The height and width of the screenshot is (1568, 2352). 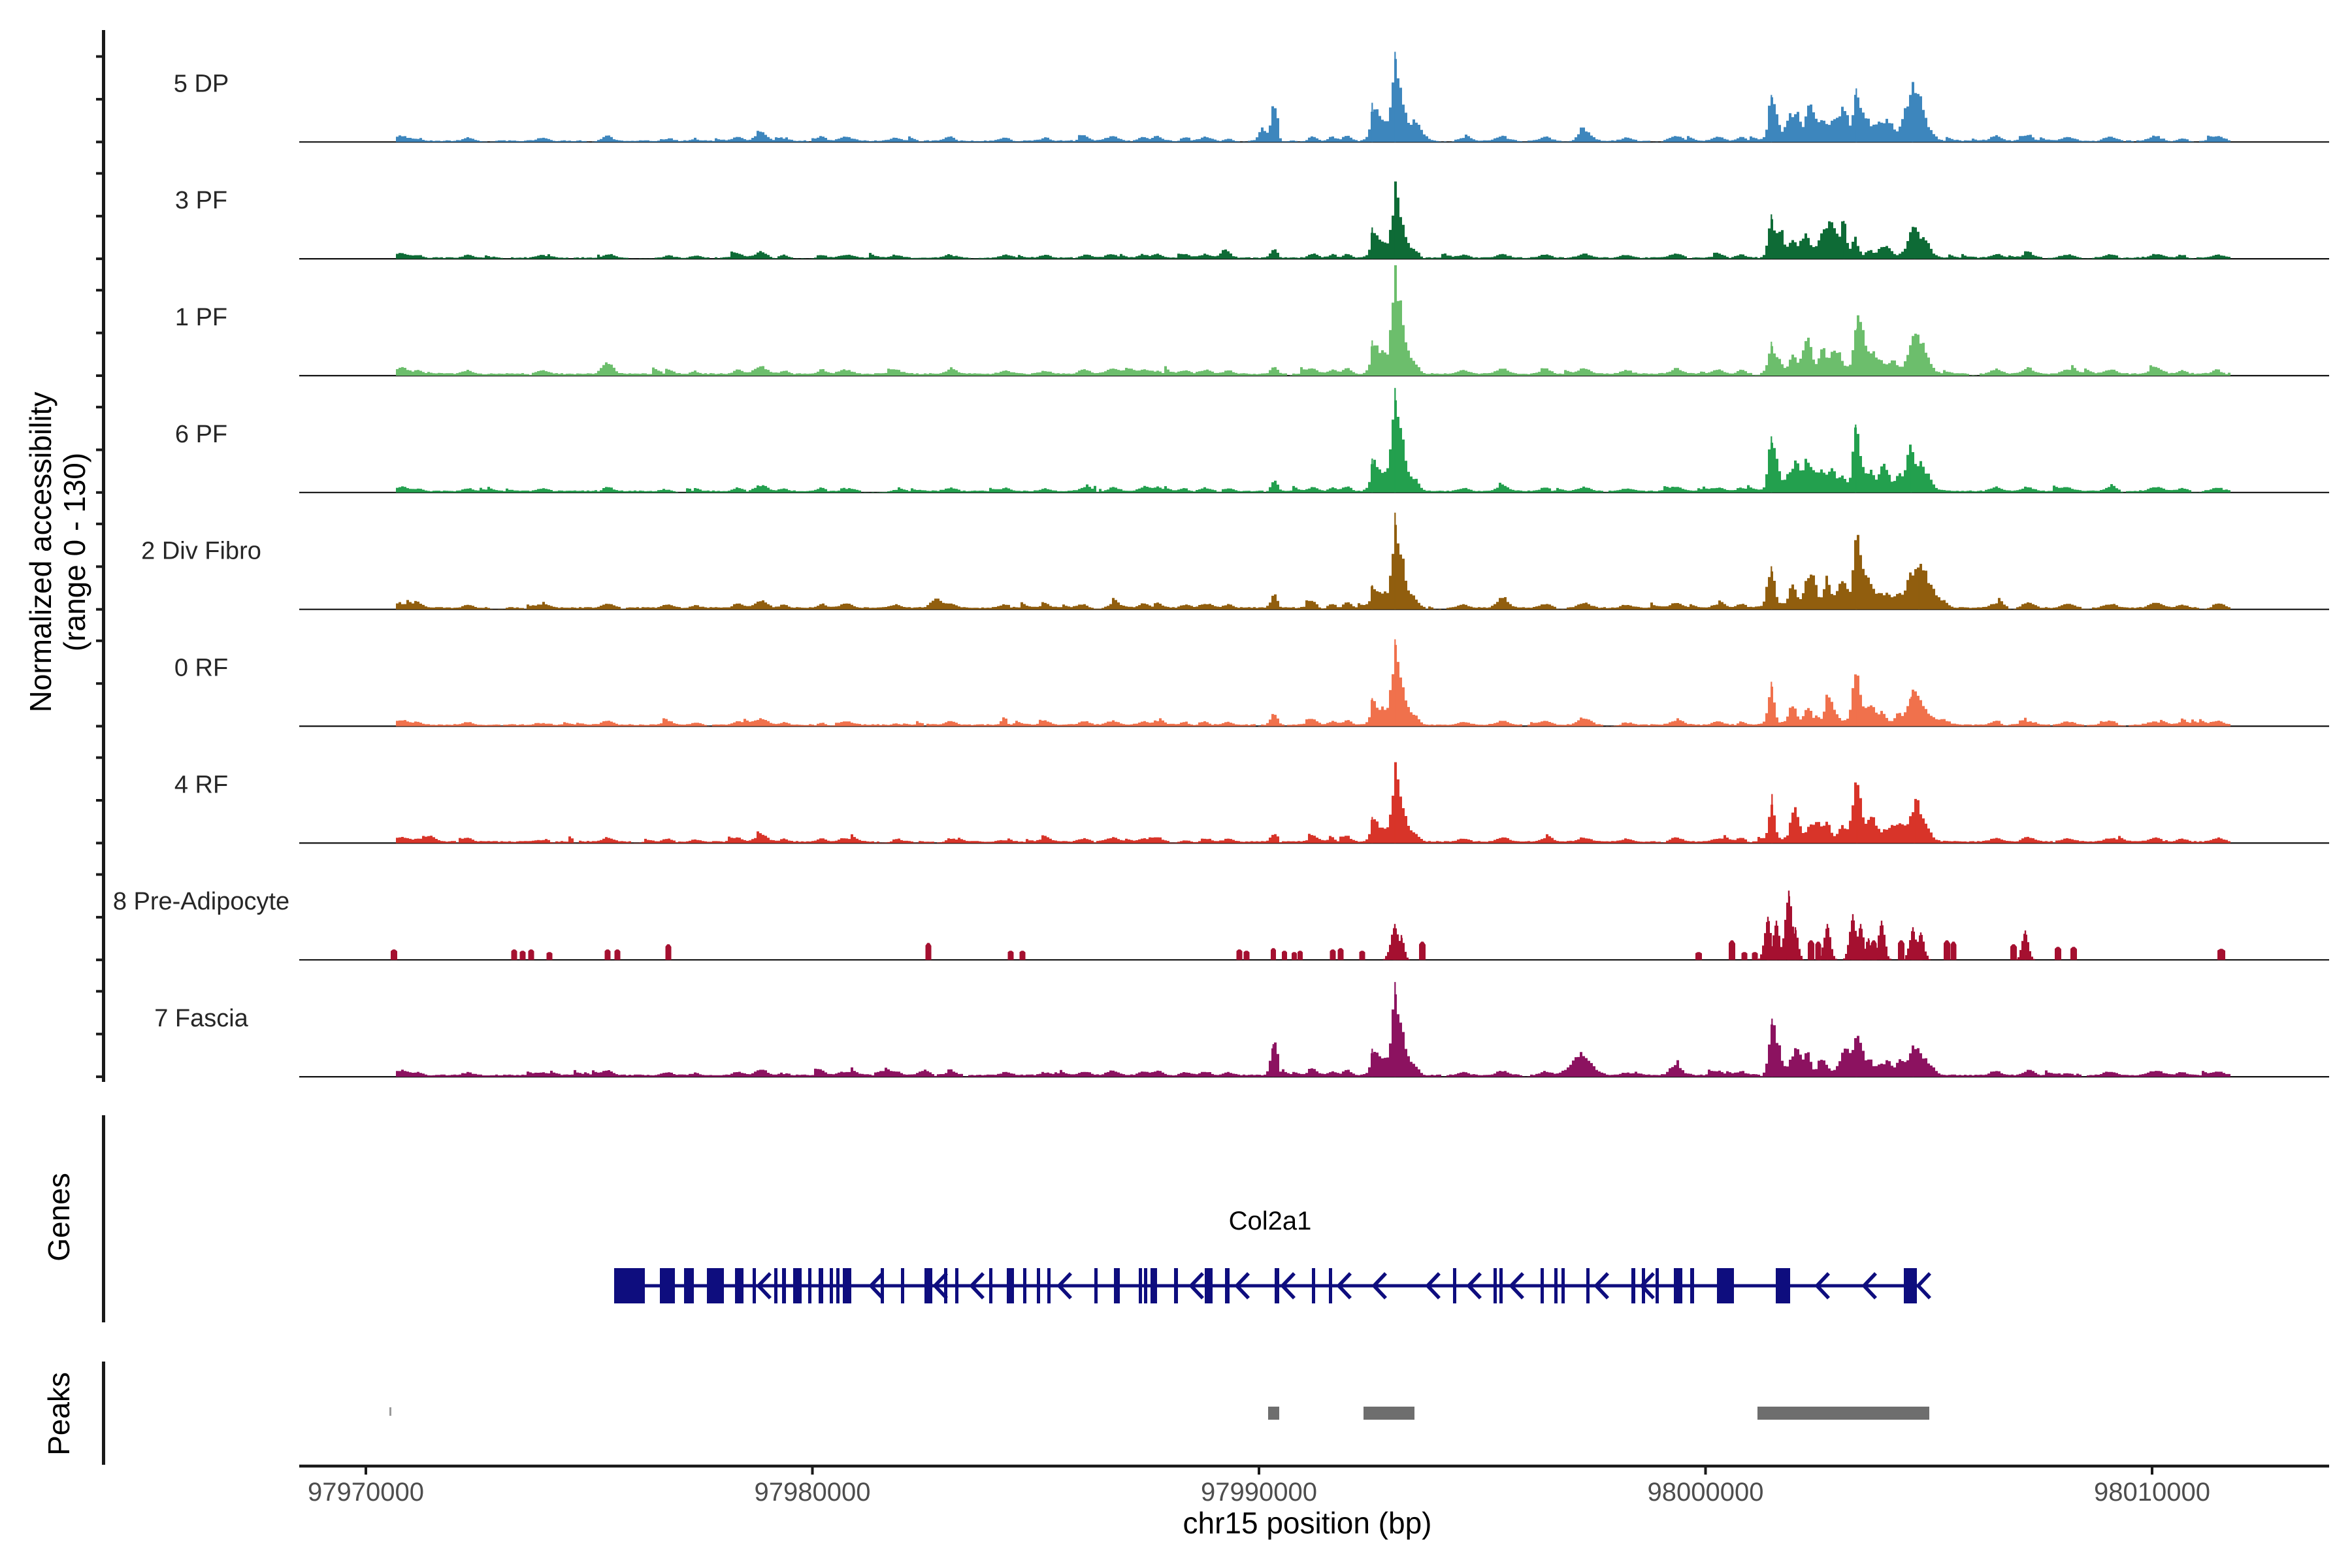 I want to click on svg-text: 97990000, so click(x=1259, y=1492).